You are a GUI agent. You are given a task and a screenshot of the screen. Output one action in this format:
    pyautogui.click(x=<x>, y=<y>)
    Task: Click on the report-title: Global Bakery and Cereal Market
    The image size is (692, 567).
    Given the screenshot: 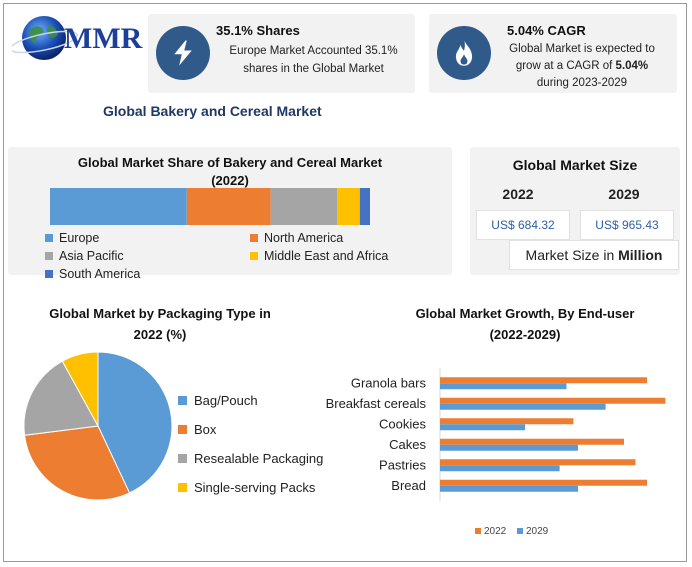 What is the action you would take?
    pyautogui.click(x=212, y=111)
    